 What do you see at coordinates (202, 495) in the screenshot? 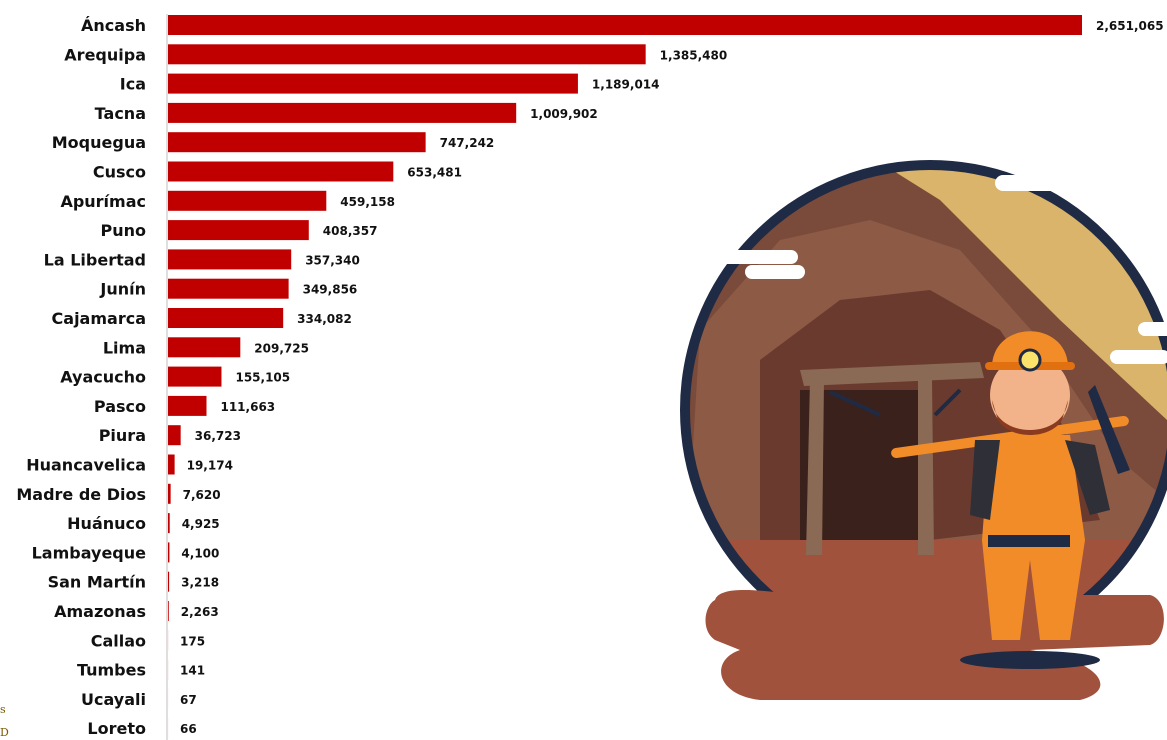
I see `value-label: 7,620` at bounding box center [202, 495].